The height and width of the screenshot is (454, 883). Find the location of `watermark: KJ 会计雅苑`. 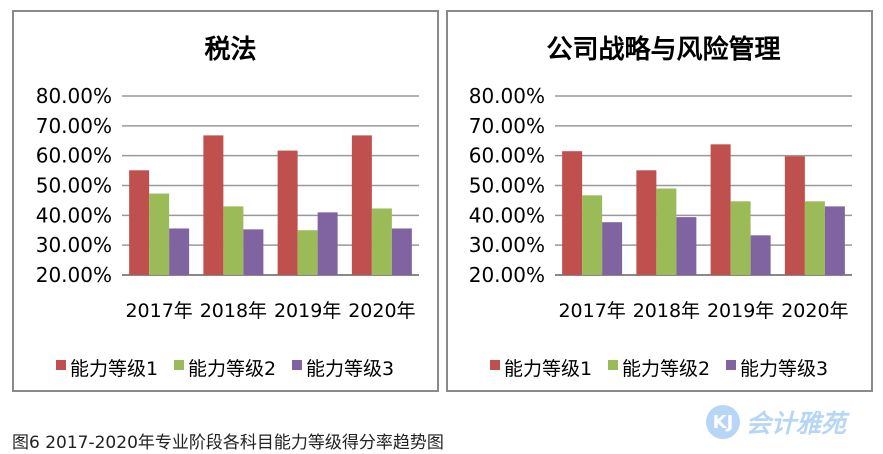

watermark: KJ 会计雅苑 is located at coordinates (776, 422).